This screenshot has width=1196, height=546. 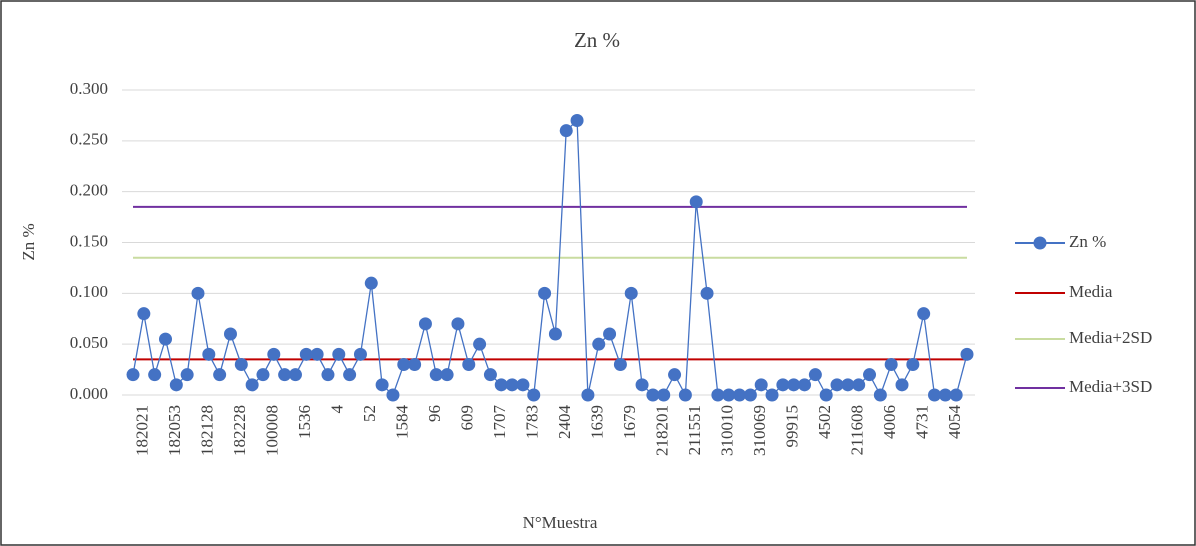 What do you see at coordinates (28, 241) in the screenshot?
I see `y-axis-title: Zn %` at bounding box center [28, 241].